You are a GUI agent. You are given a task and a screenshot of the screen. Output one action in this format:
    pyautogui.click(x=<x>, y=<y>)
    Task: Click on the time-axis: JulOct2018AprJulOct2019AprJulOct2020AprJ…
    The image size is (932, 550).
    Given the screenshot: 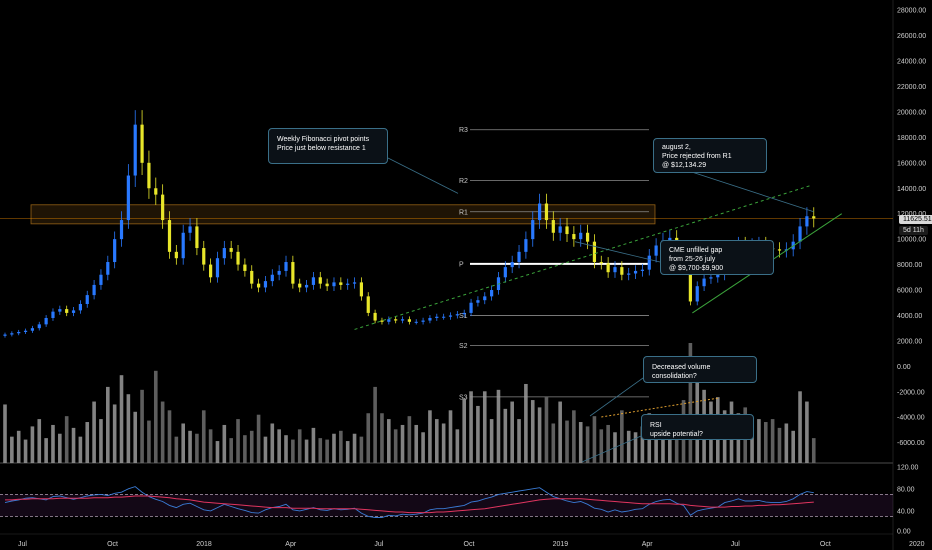 What is the action you would take?
    pyautogui.click(x=475, y=544)
    